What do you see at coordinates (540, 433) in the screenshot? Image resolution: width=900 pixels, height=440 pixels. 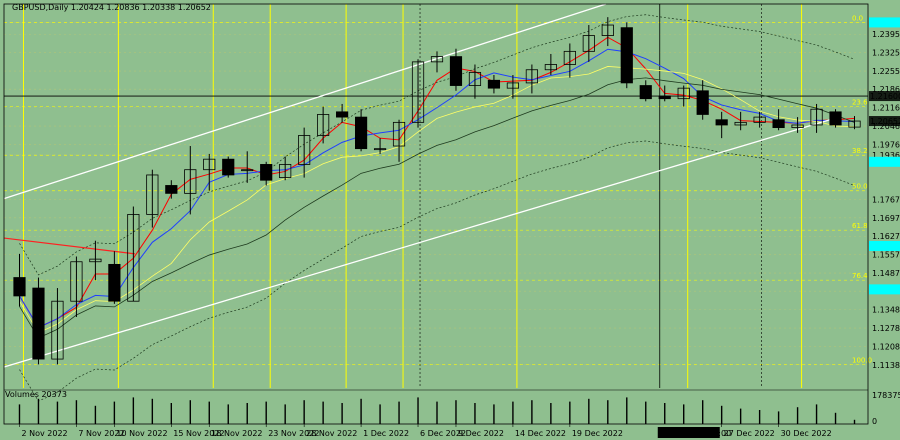 I see `x-tick-label: 14 Dec 2022` at bounding box center [540, 433].